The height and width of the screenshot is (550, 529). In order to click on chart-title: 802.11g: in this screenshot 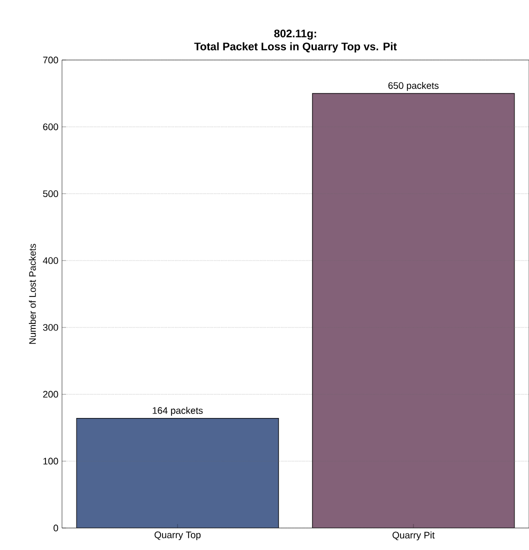, I will do `click(295, 35)`.